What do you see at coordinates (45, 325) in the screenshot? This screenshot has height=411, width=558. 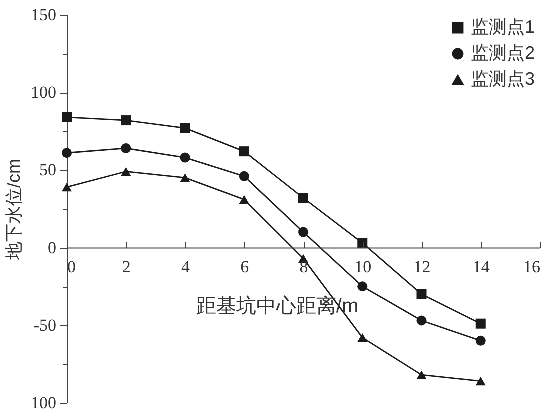 I see `y-tick-label: -50` at bounding box center [45, 325].